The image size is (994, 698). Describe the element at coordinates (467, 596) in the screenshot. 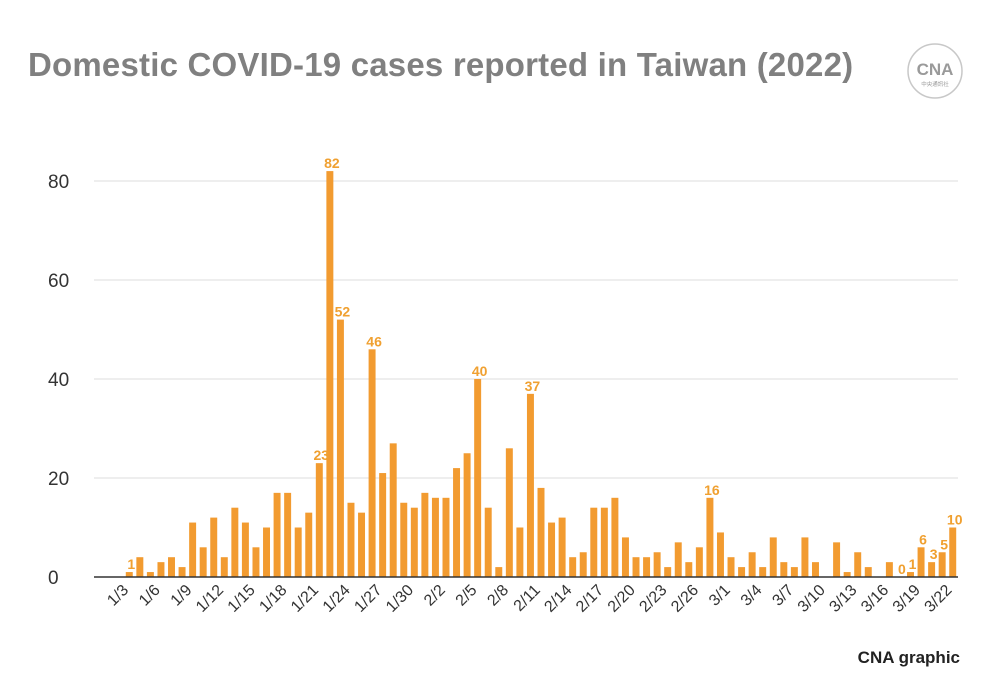

I see `x-tick-label: 2/5` at that location.